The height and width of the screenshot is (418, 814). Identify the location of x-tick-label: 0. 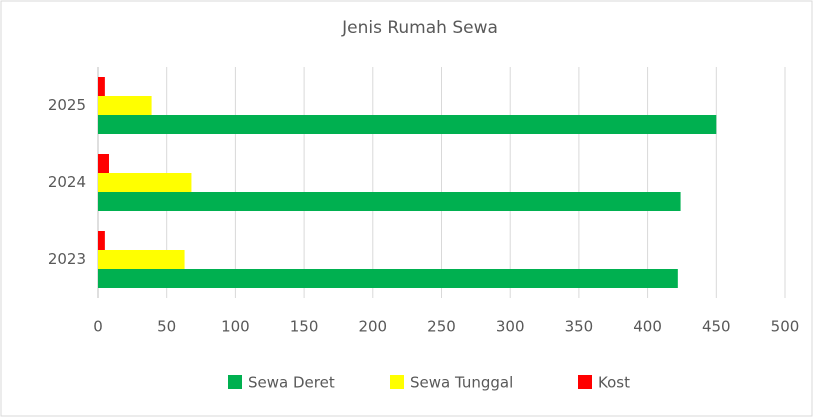
(98, 327).